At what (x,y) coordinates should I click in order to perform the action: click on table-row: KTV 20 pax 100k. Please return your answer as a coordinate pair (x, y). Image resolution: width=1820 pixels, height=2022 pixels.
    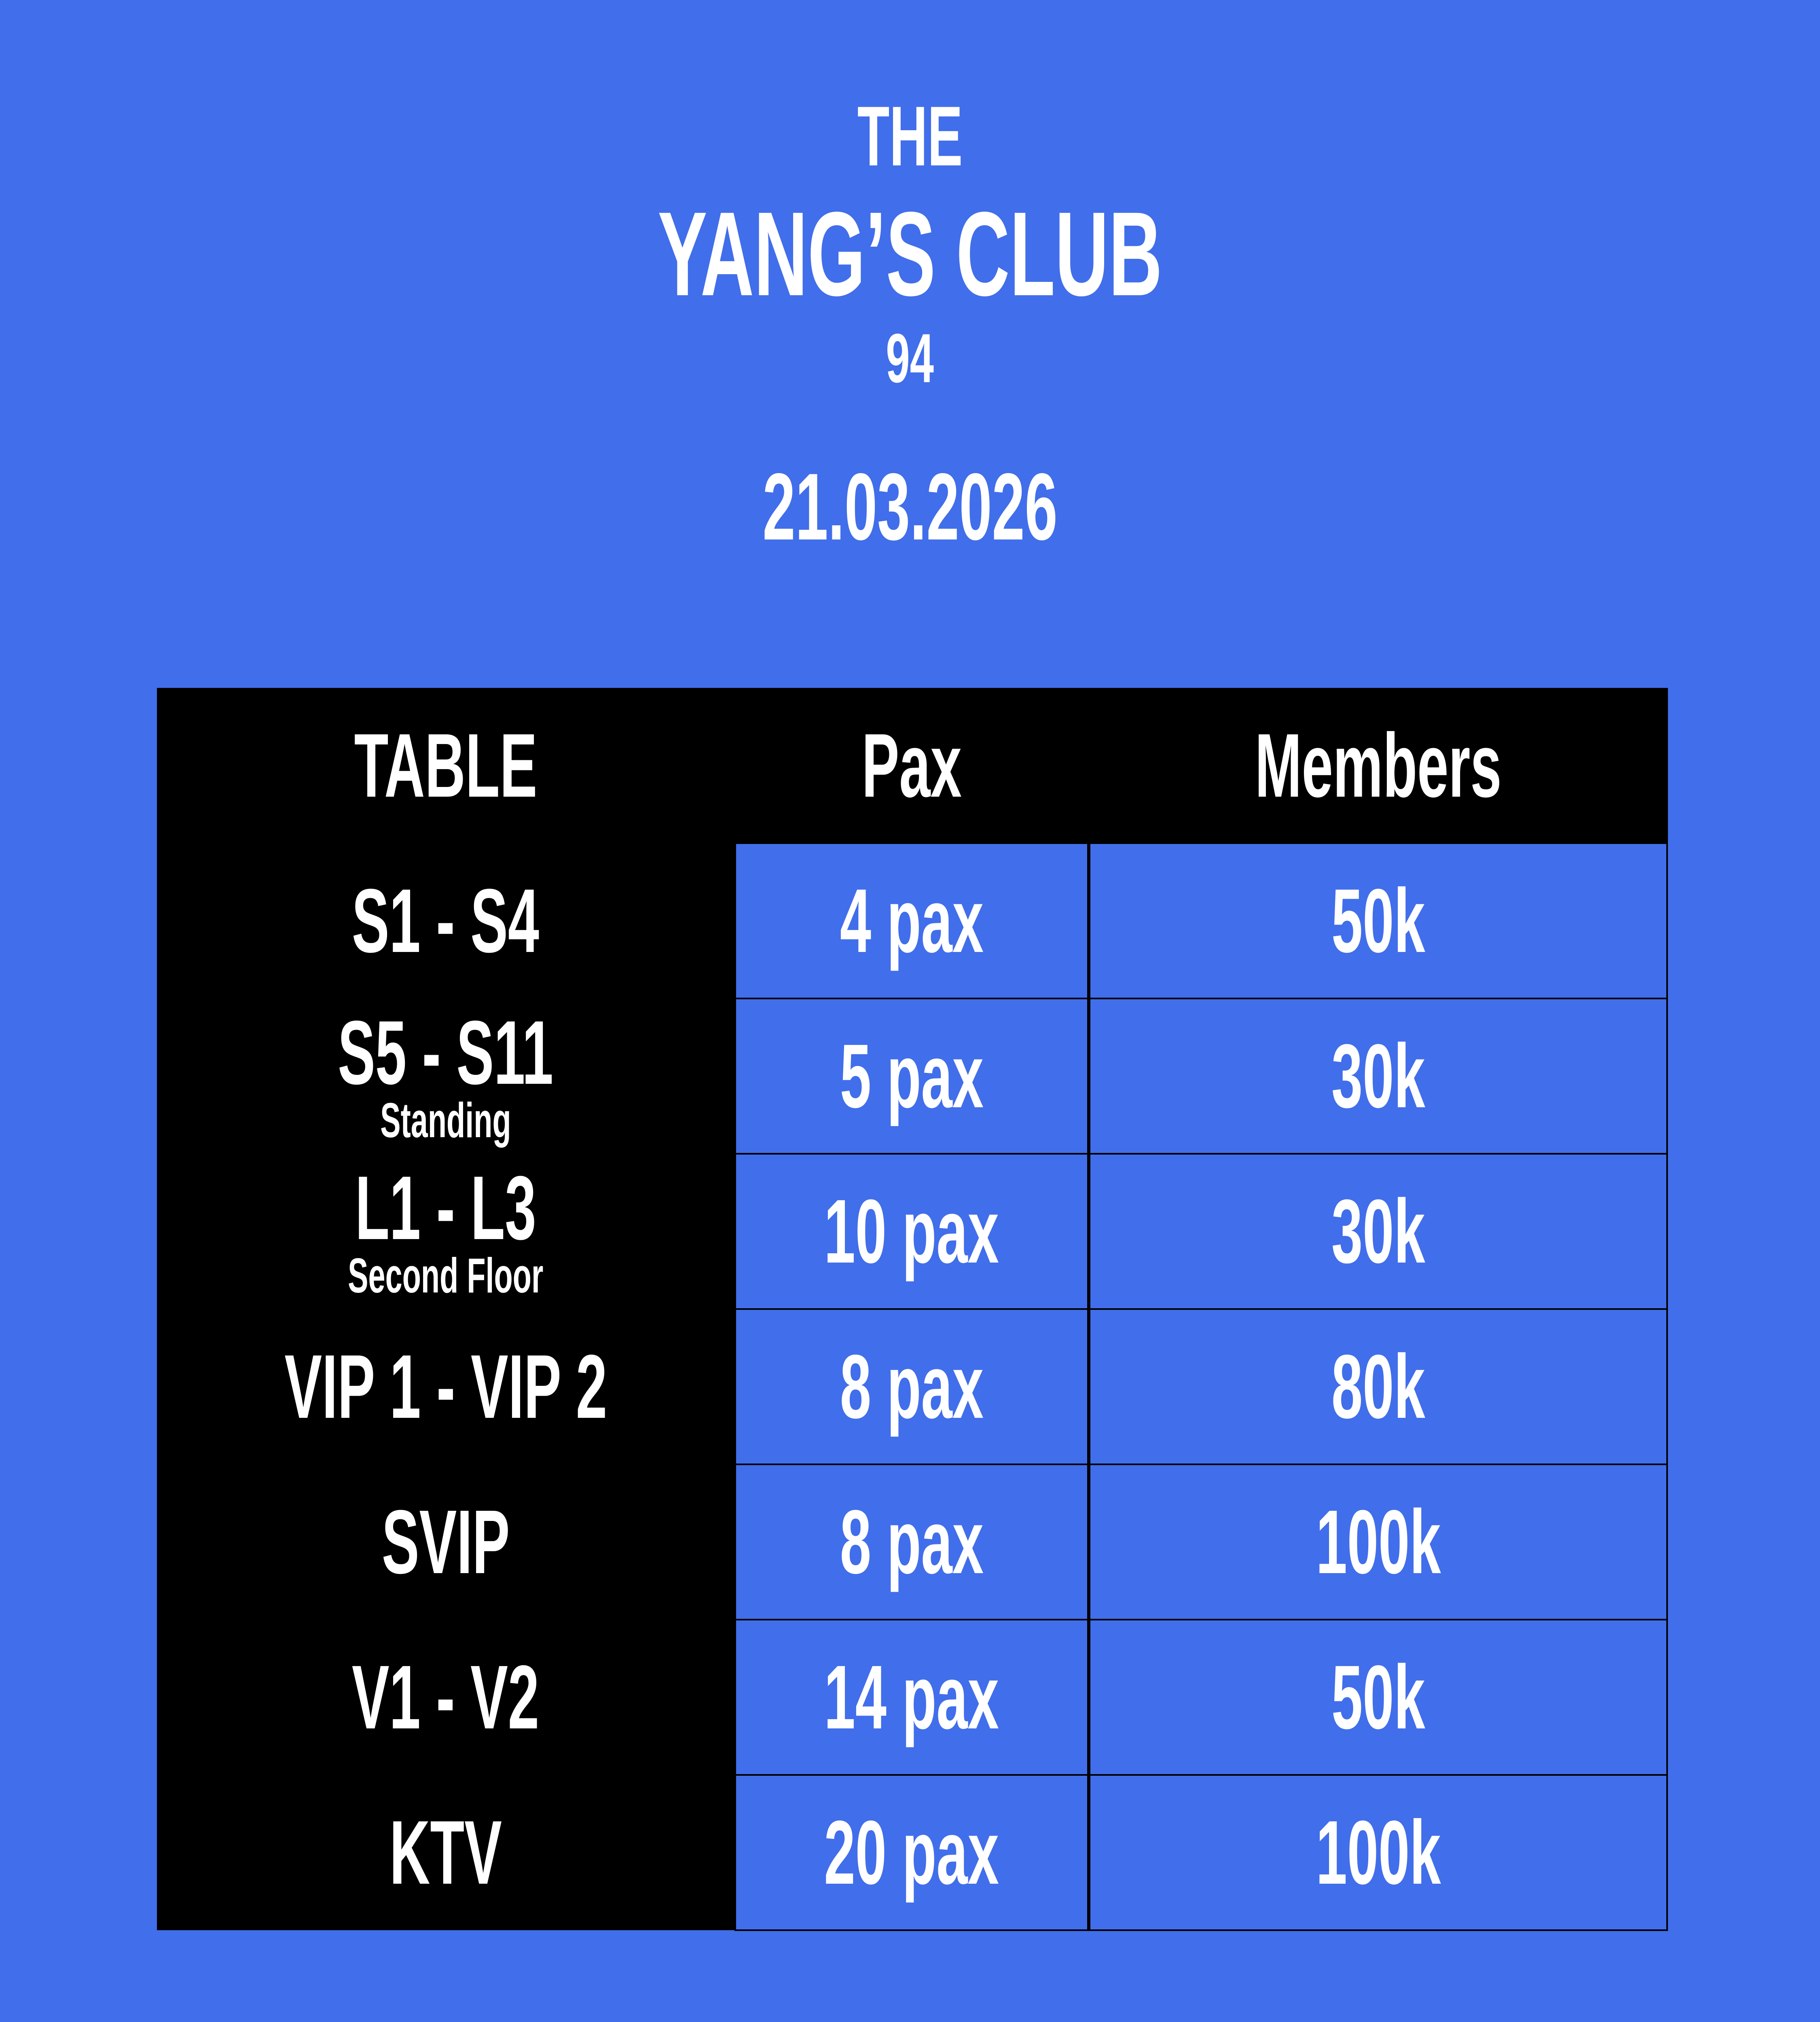
    Looking at the image, I should click on (912, 1852).